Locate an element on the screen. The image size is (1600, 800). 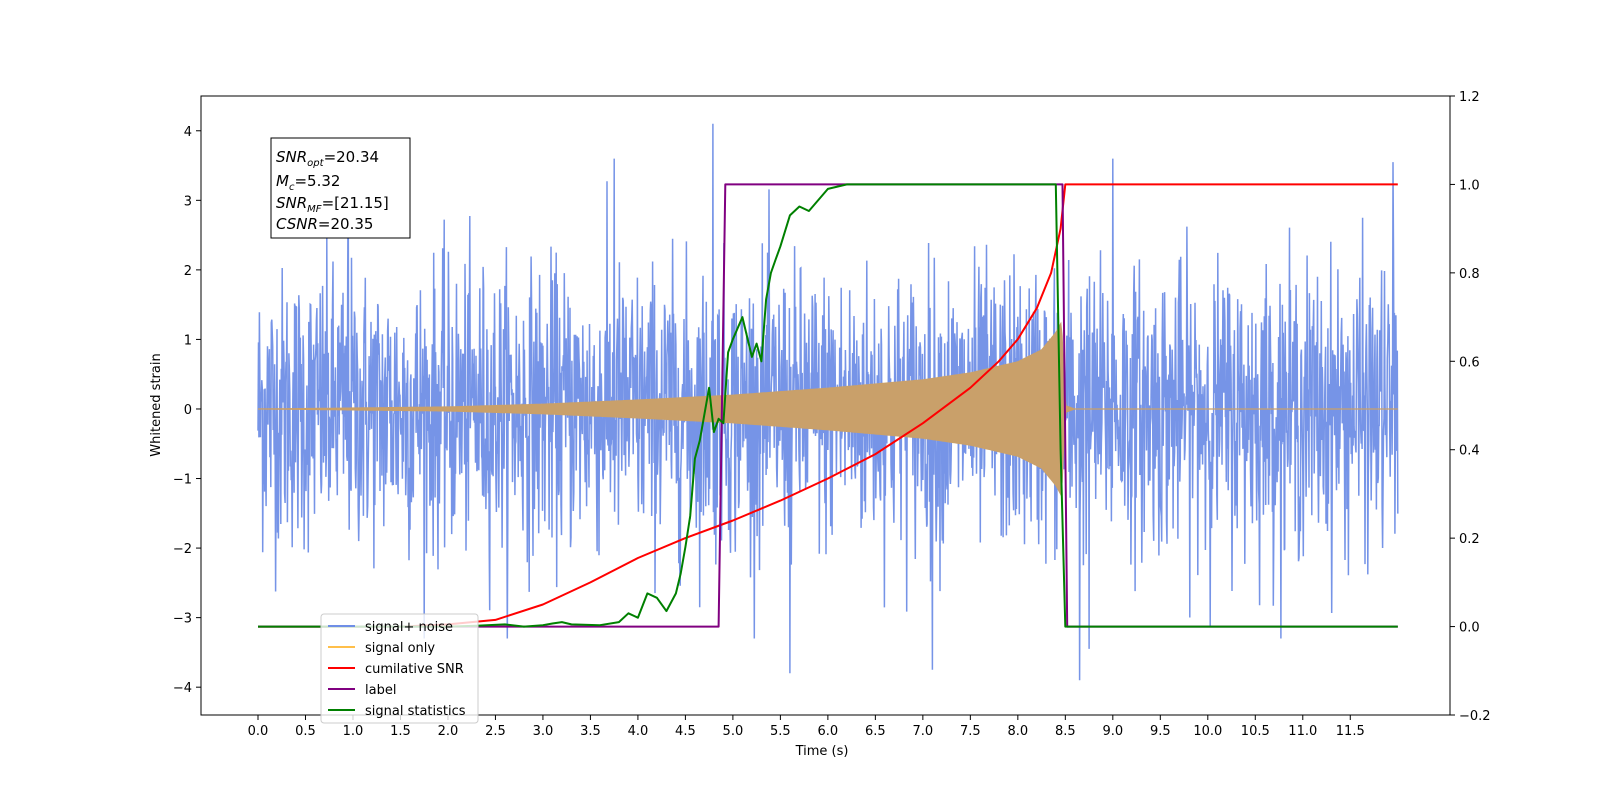
x-tick-label: 11.5 is located at coordinates (1350, 731).